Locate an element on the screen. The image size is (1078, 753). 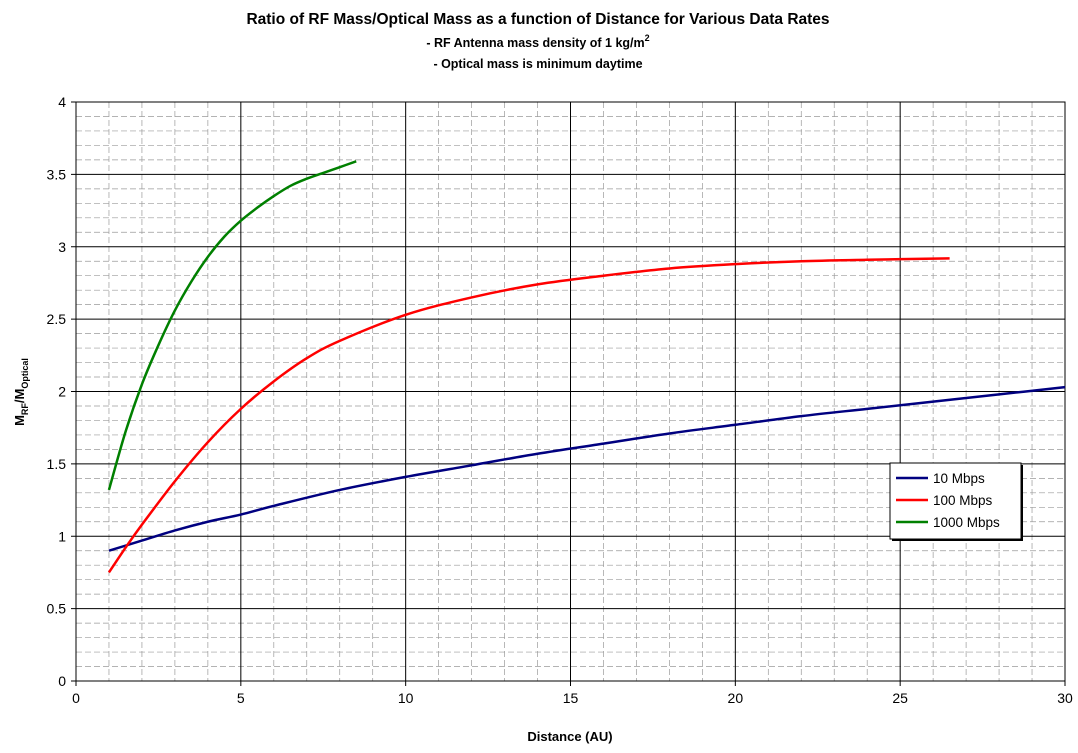
series-line-1000-mbps is located at coordinates (232, 325).